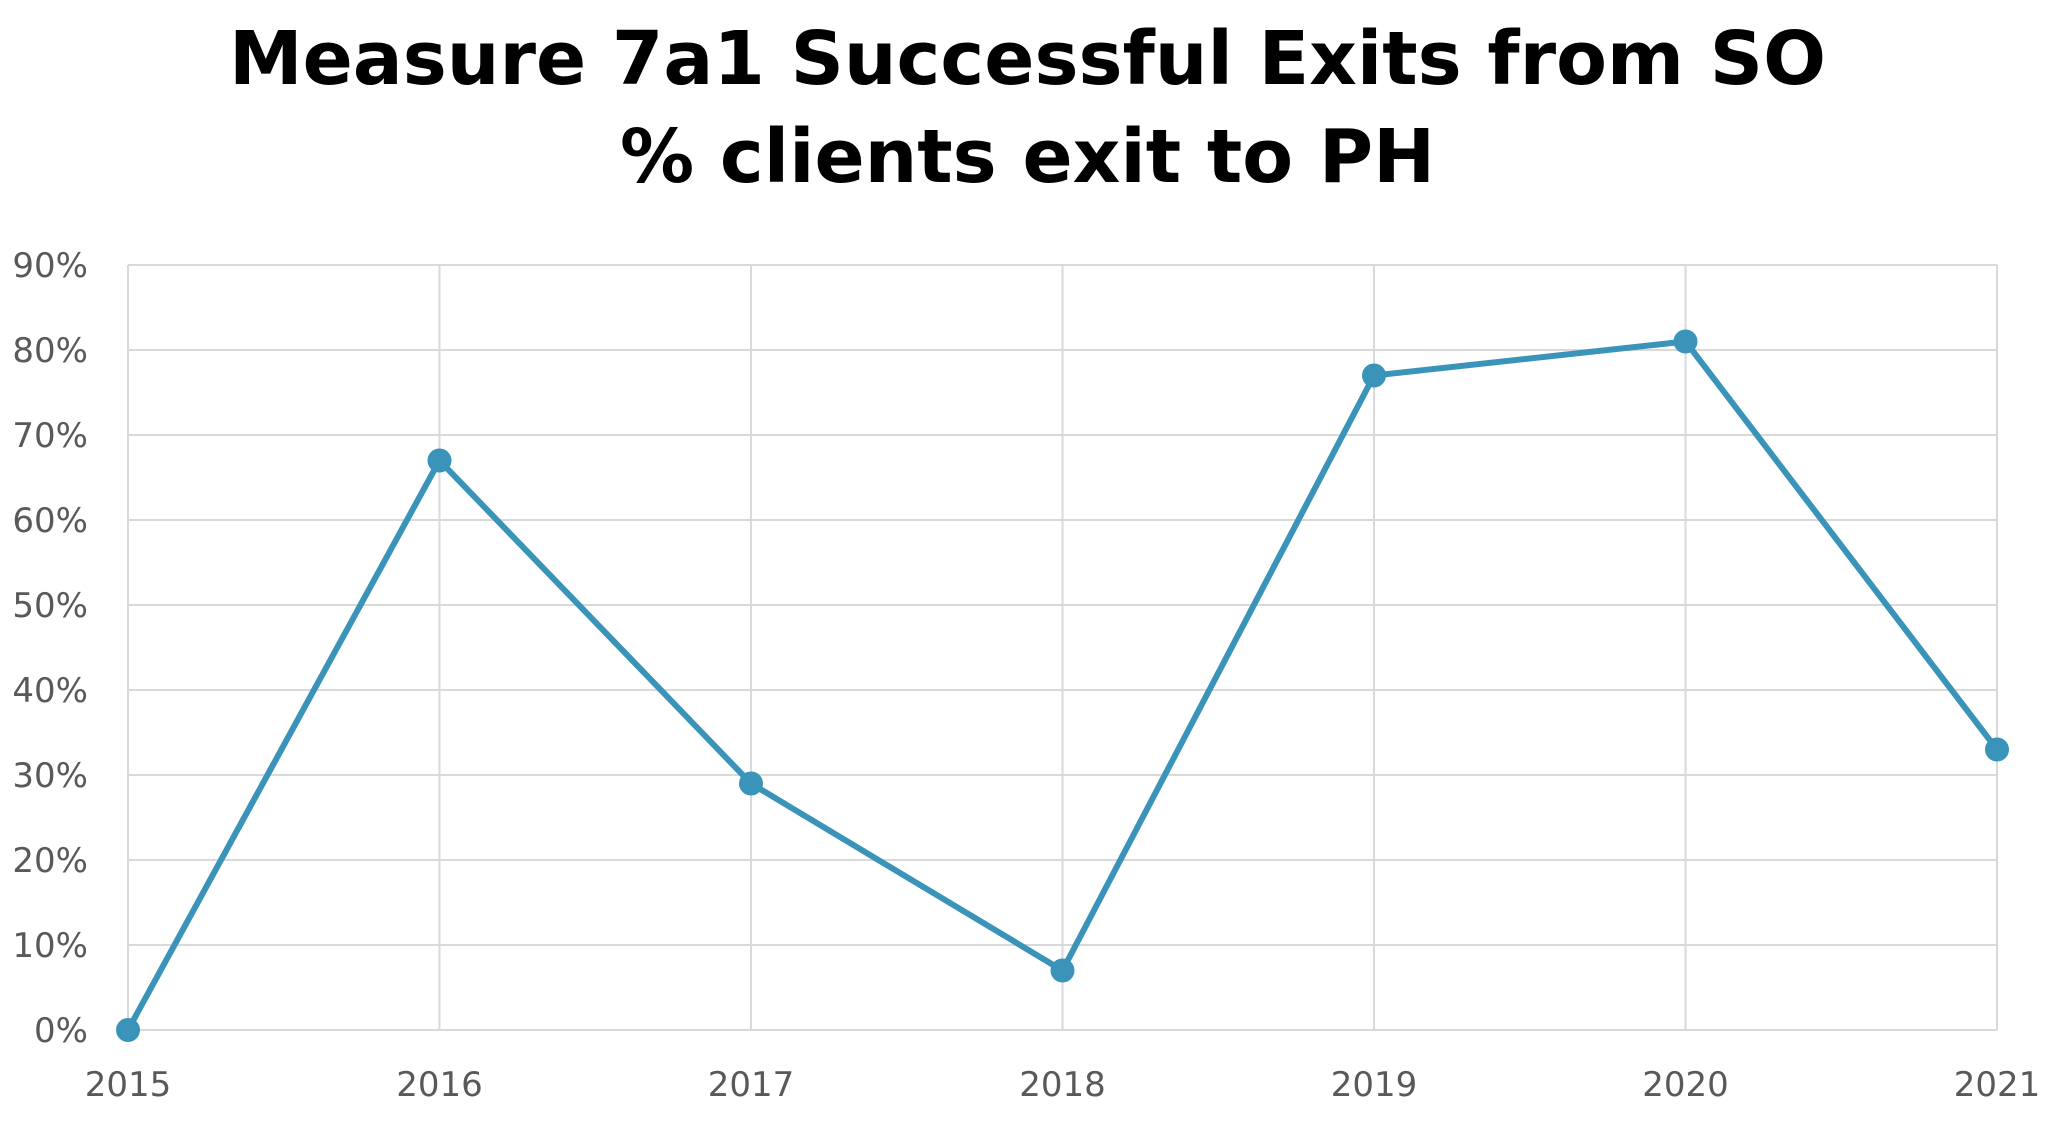 The width and height of the screenshot is (2055, 1123). What do you see at coordinates (50, 266) in the screenshot?
I see `y-tick-label: 90%` at bounding box center [50, 266].